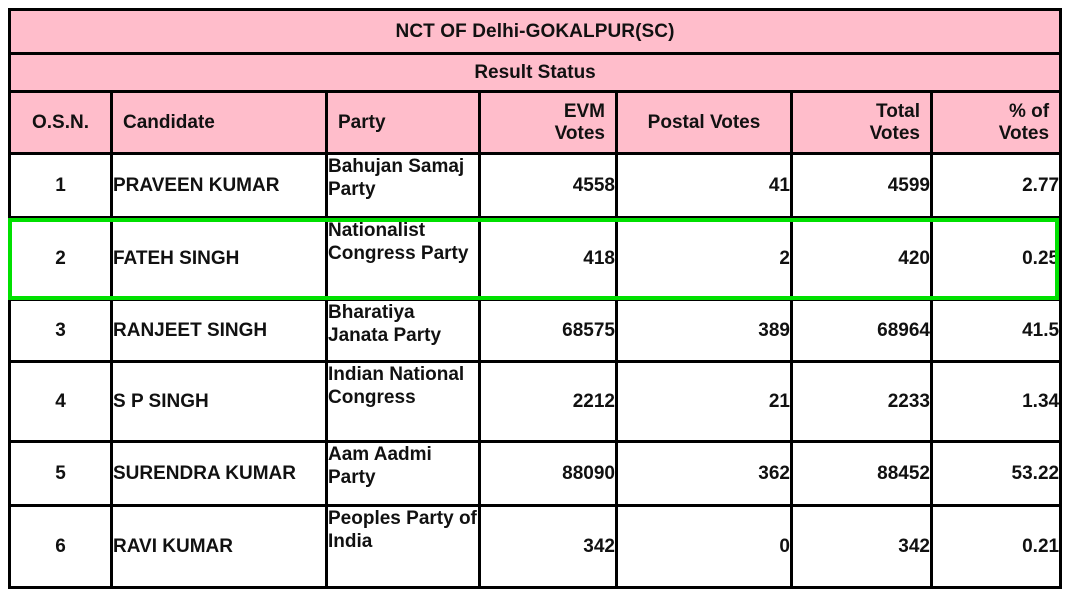  I want to click on column-header-total-votes-line1: Total, so click(898, 111).